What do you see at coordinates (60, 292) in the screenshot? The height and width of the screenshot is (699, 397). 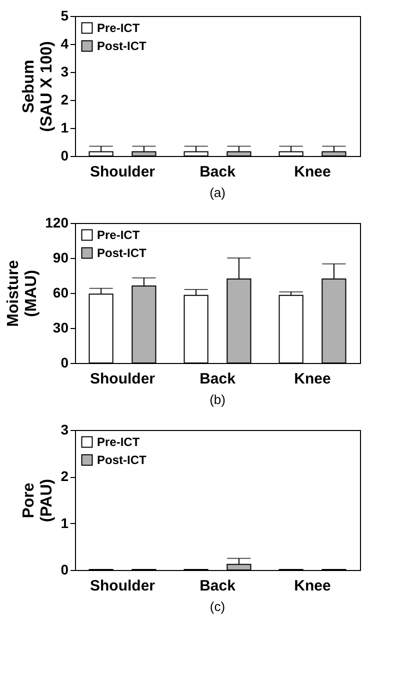 I see `y-tick-label: 60` at bounding box center [60, 292].